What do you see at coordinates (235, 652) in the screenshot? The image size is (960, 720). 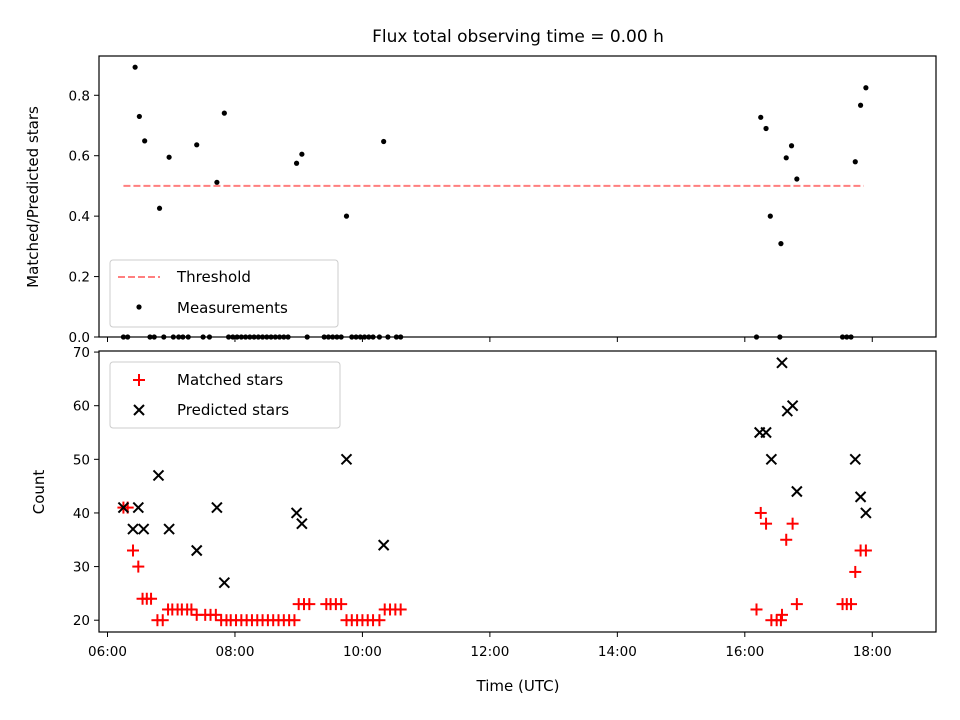 I see `x-tick-label: 08:00` at bounding box center [235, 652].